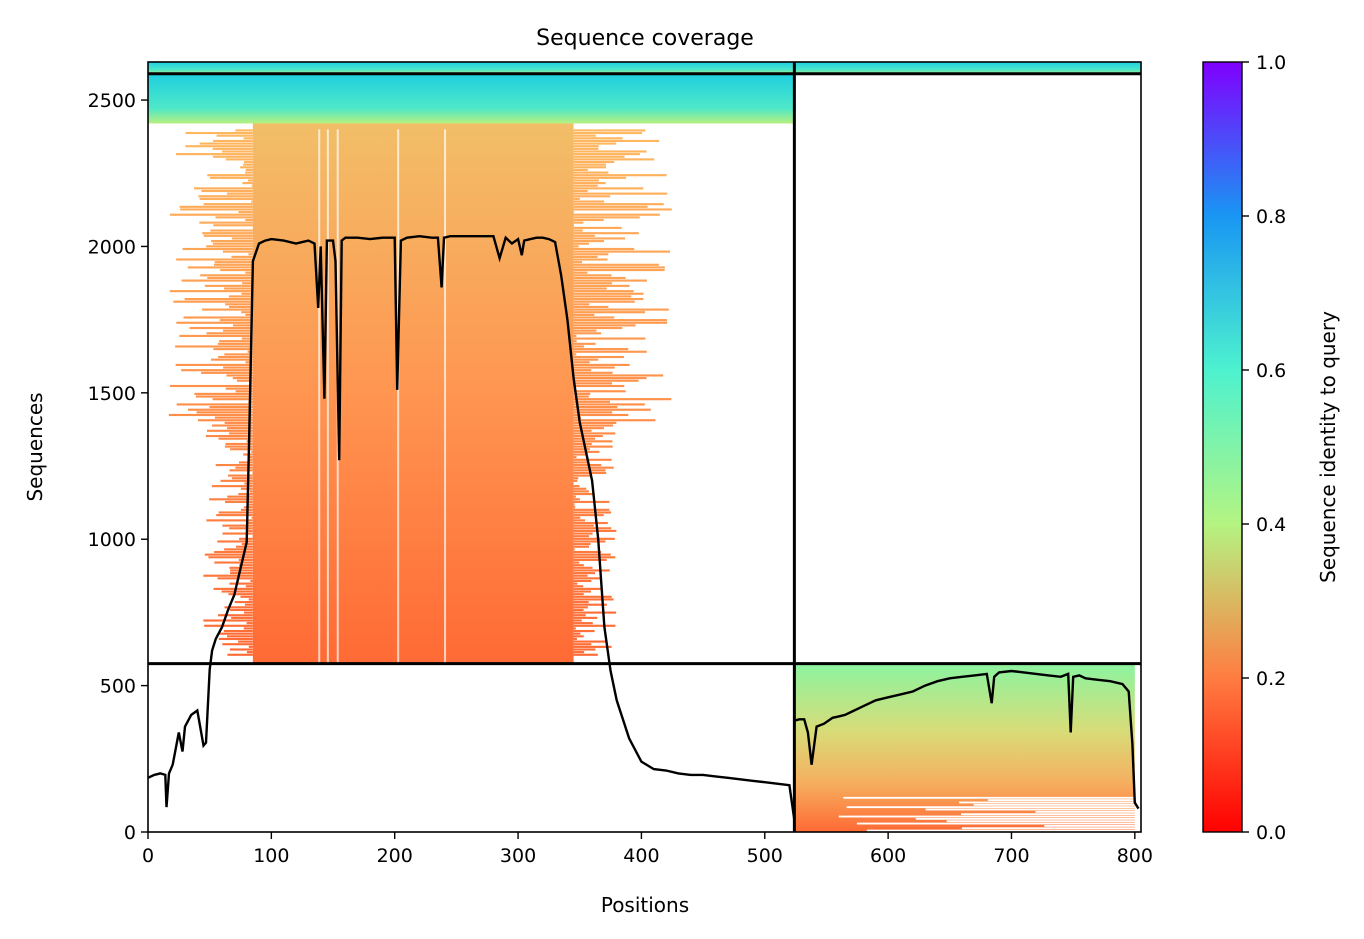 The width and height of the screenshot is (1364, 939). Describe the element at coordinates (1271, 679) in the screenshot. I see `colorbar-tick-label: 0.2` at that location.